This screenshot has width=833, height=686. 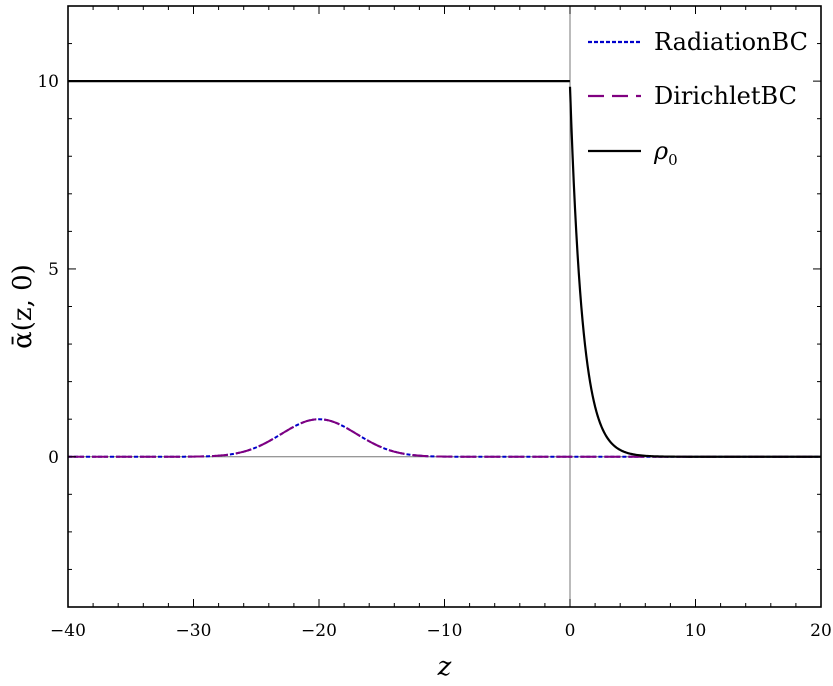 I want to click on y-tick-label: 0, so click(x=53, y=458).